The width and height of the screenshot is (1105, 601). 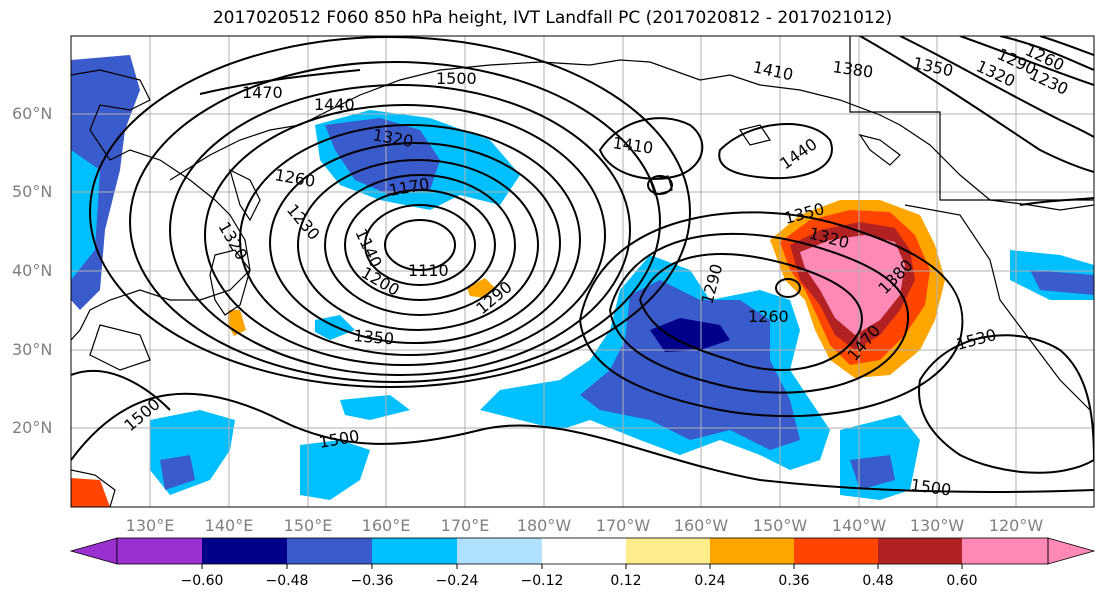 I want to click on contour-label-1440: 1440, so click(x=334, y=104).